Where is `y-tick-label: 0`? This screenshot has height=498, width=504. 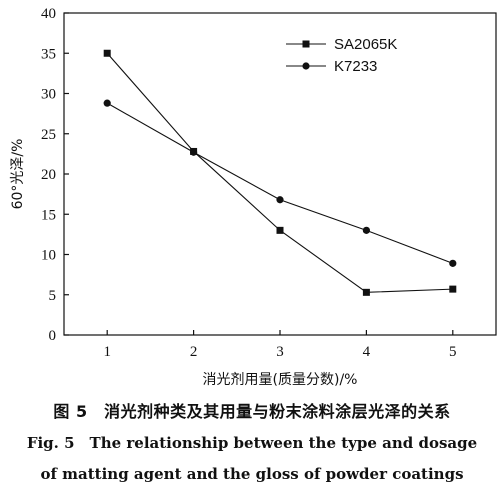 y-tick-label: 0 is located at coordinates (53, 336).